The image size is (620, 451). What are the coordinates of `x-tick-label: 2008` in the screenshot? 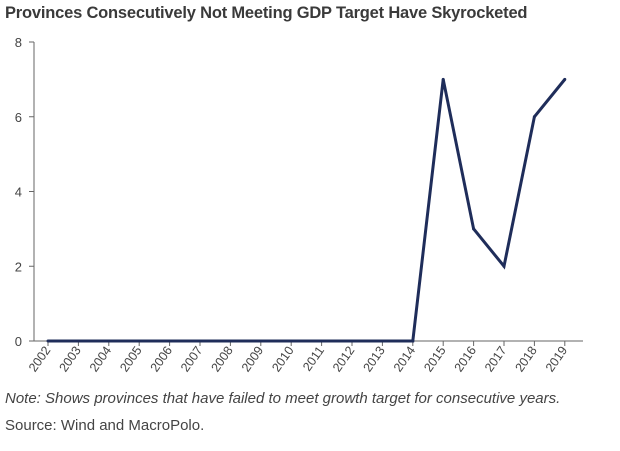 It's located at (221, 359).